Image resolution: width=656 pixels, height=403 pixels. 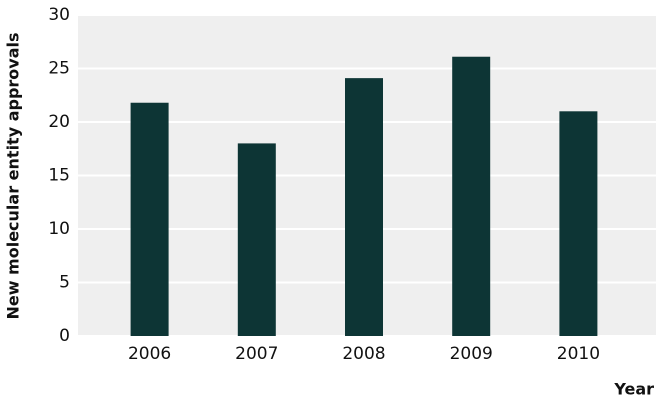 What do you see at coordinates (64, 336) in the screenshot?
I see `y-tick-label: 0` at bounding box center [64, 336].